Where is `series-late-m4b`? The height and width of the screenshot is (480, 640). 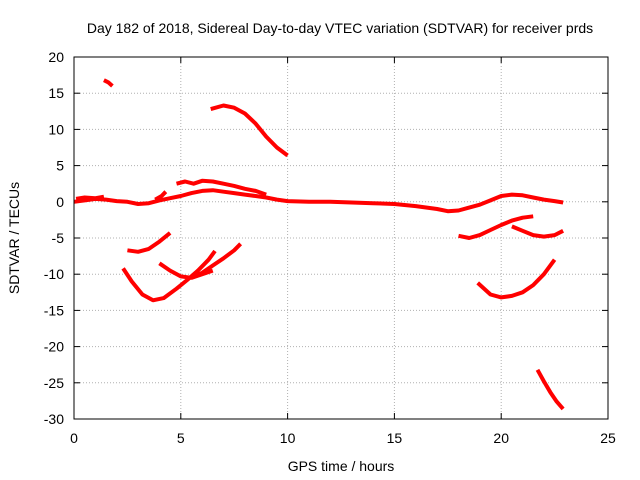
series-late-m4b is located at coordinates (538, 231).